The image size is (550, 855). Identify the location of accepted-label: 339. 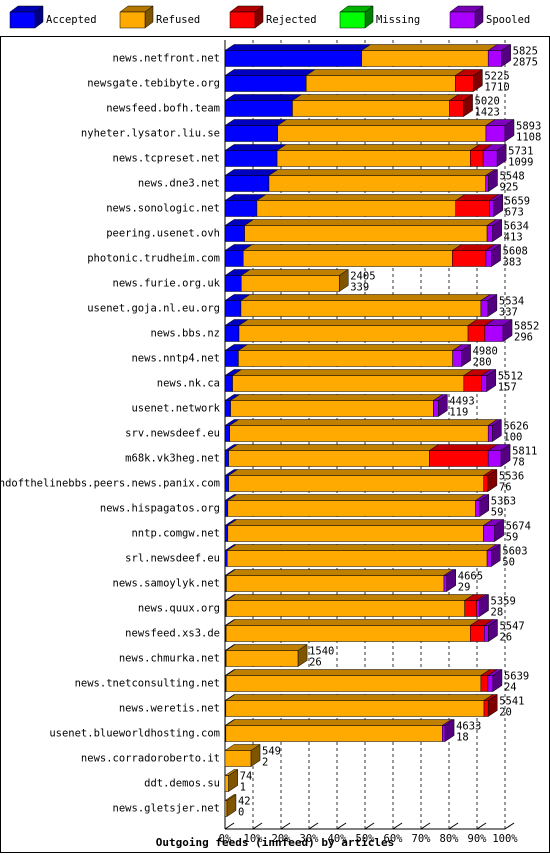
(359, 288).